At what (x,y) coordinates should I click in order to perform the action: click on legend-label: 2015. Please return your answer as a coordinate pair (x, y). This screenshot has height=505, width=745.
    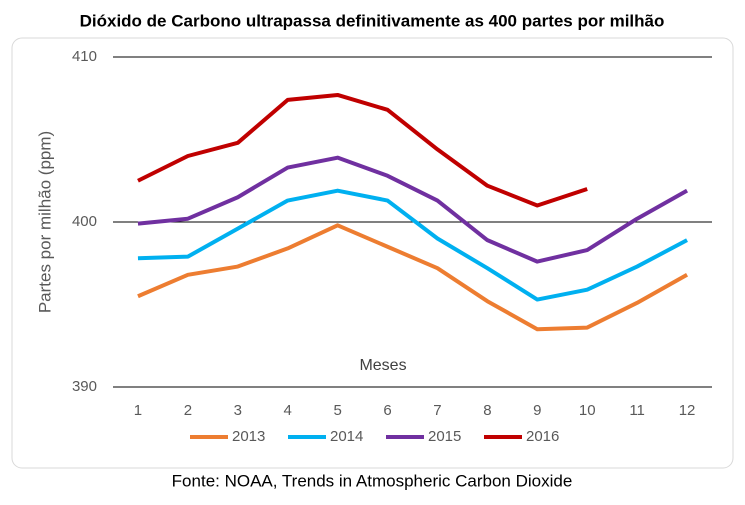
    Looking at the image, I should click on (444, 436).